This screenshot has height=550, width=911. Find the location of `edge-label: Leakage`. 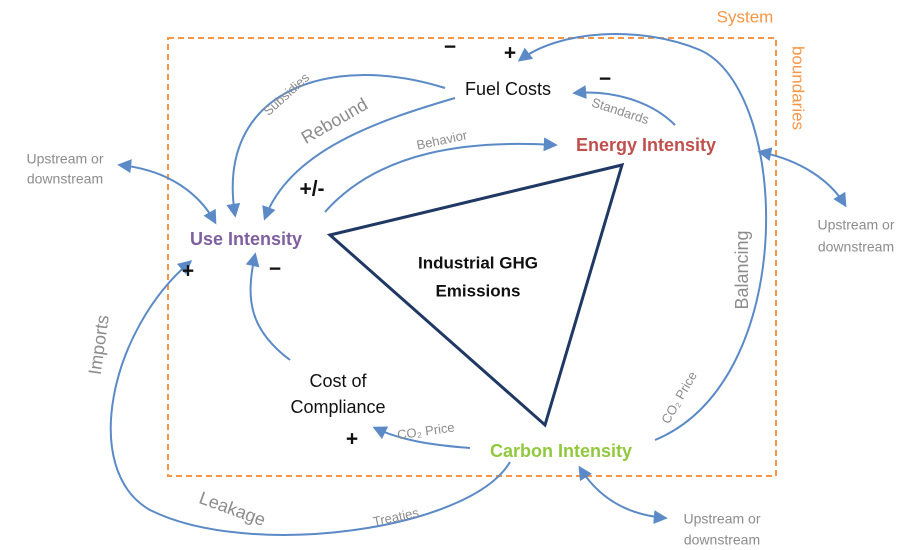

edge-label: Leakage is located at coordinates (233, 509).